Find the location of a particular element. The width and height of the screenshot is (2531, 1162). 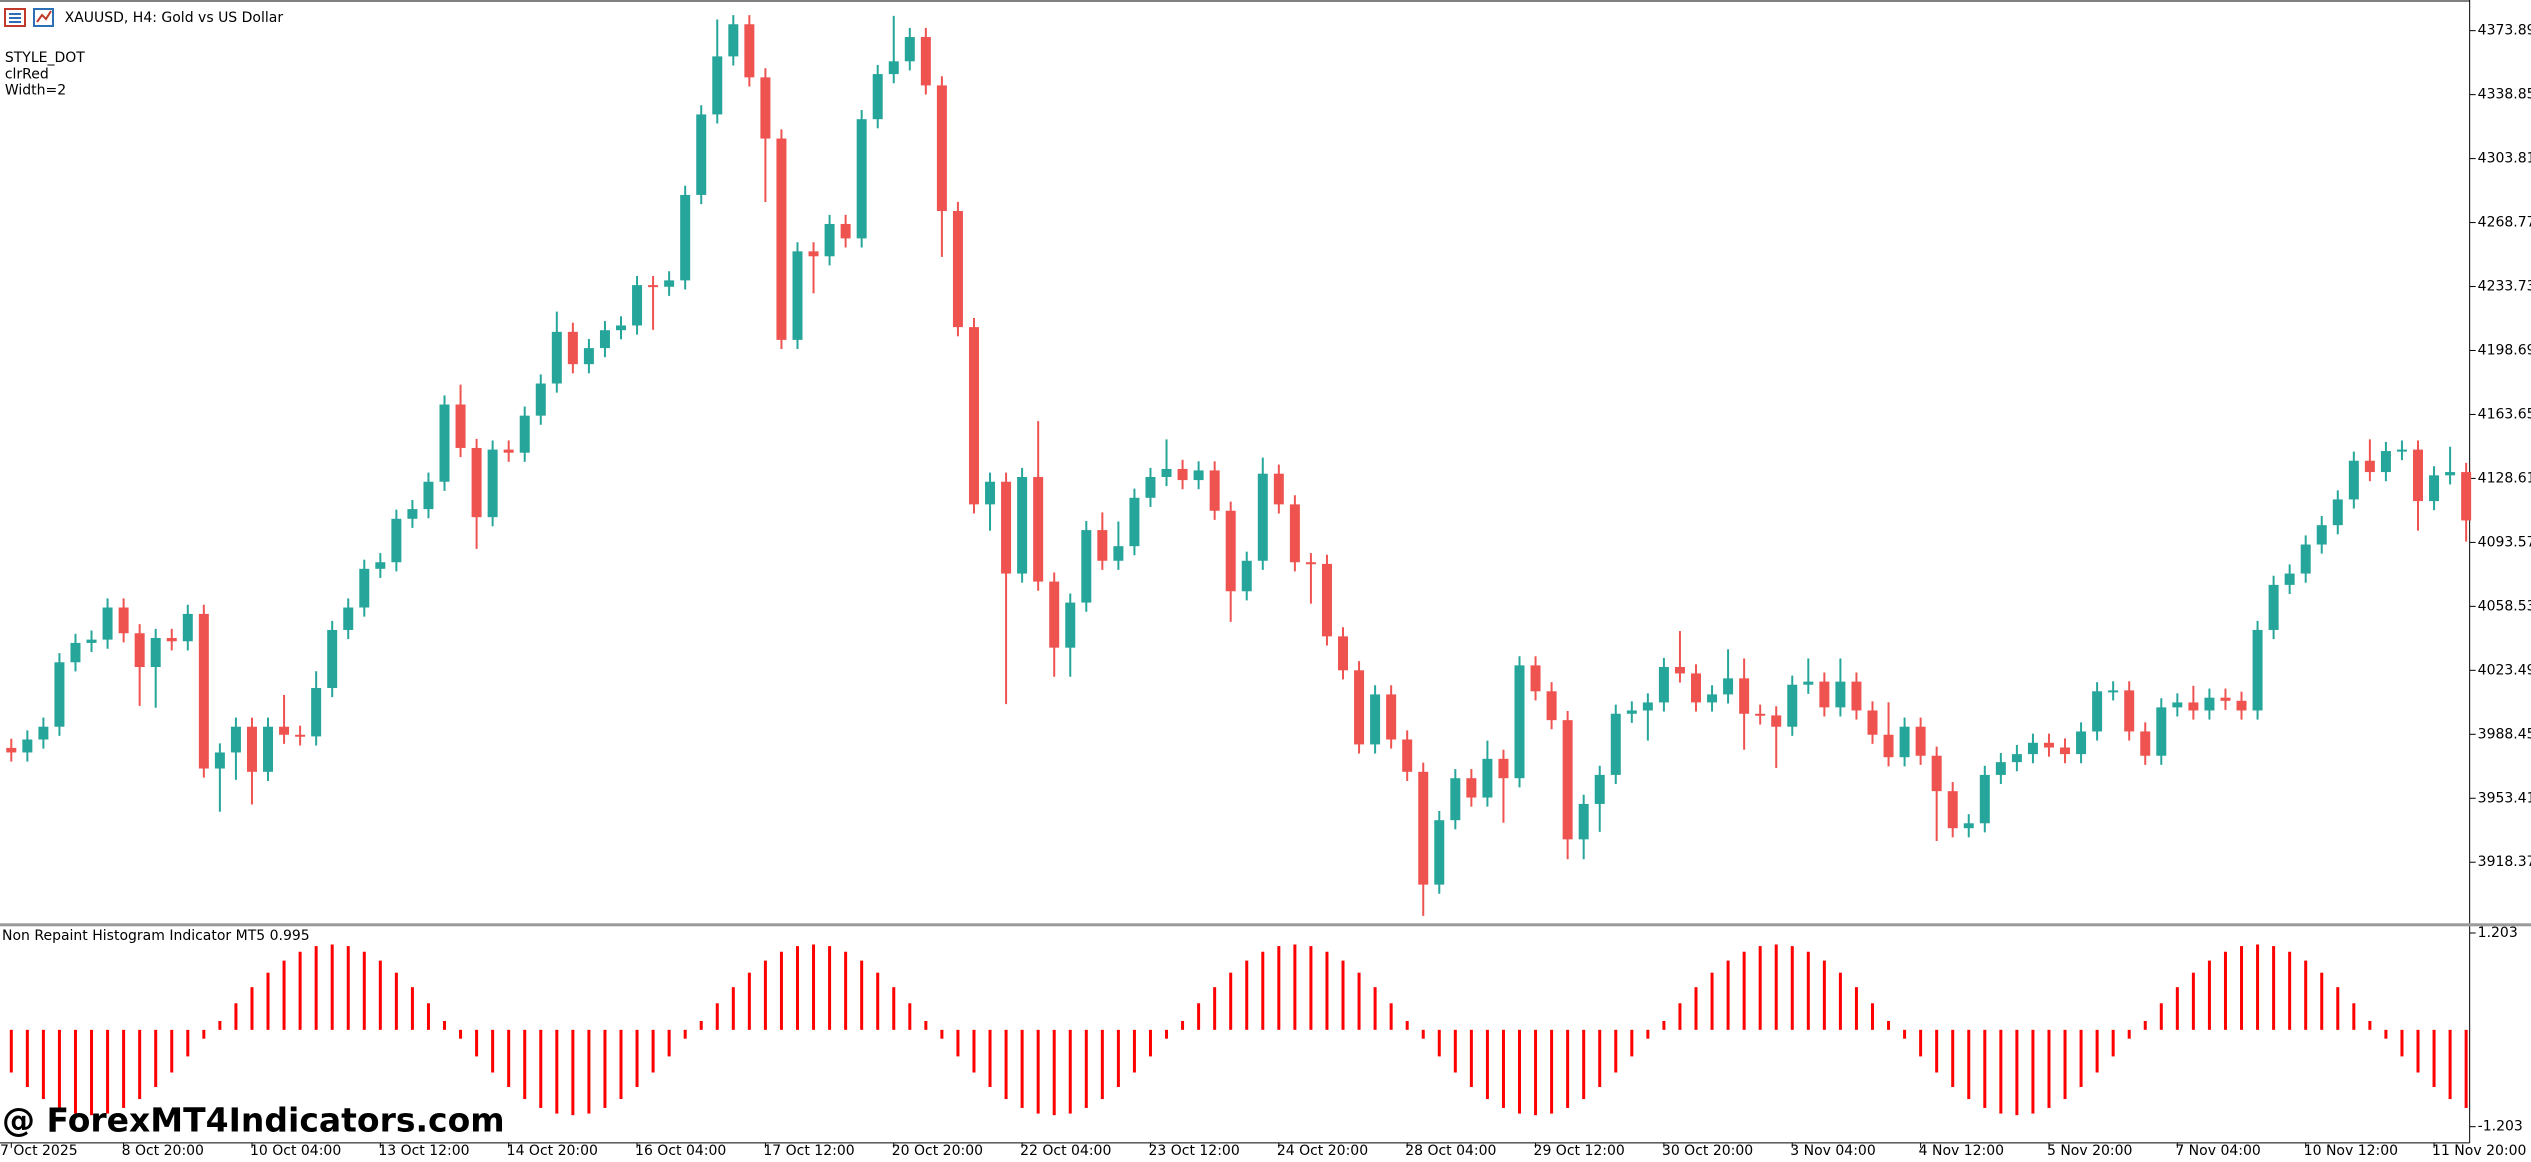

x-tick-label: 17 Oct 12:00 is located at coordinates (808, 1151).